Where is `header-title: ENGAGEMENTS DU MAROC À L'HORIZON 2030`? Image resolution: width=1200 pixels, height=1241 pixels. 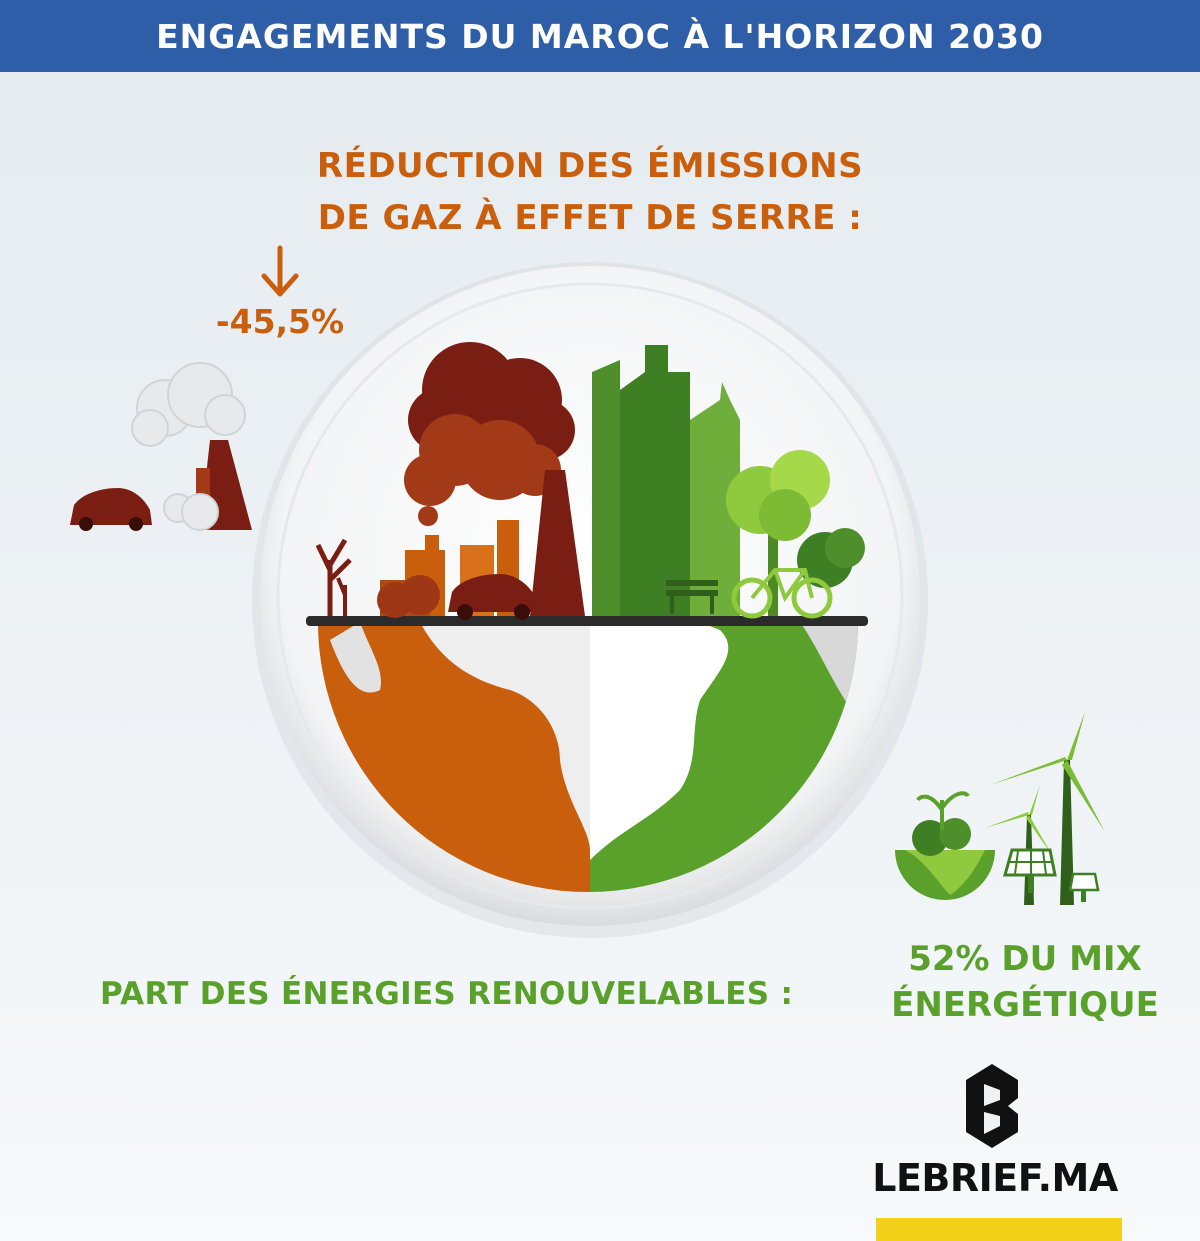
header-title: ENGAGEMENTS DU MAROC À L'HORIZON 2030 is located at coordinates (600, 36).